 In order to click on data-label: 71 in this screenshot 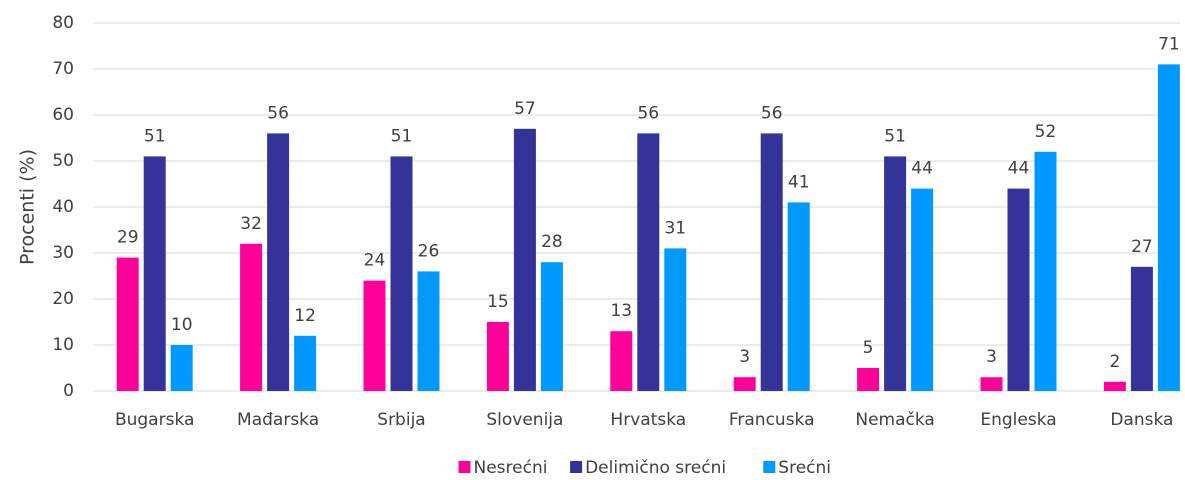, I will do `click(1169, 44)`.